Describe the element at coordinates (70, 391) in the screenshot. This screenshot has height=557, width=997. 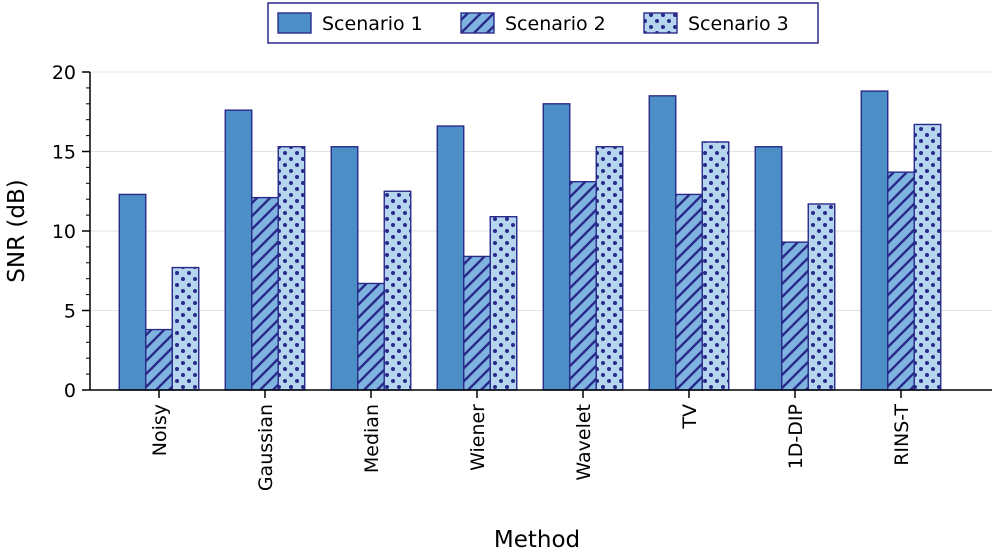
I see `y-tick-label: 0` at that location.